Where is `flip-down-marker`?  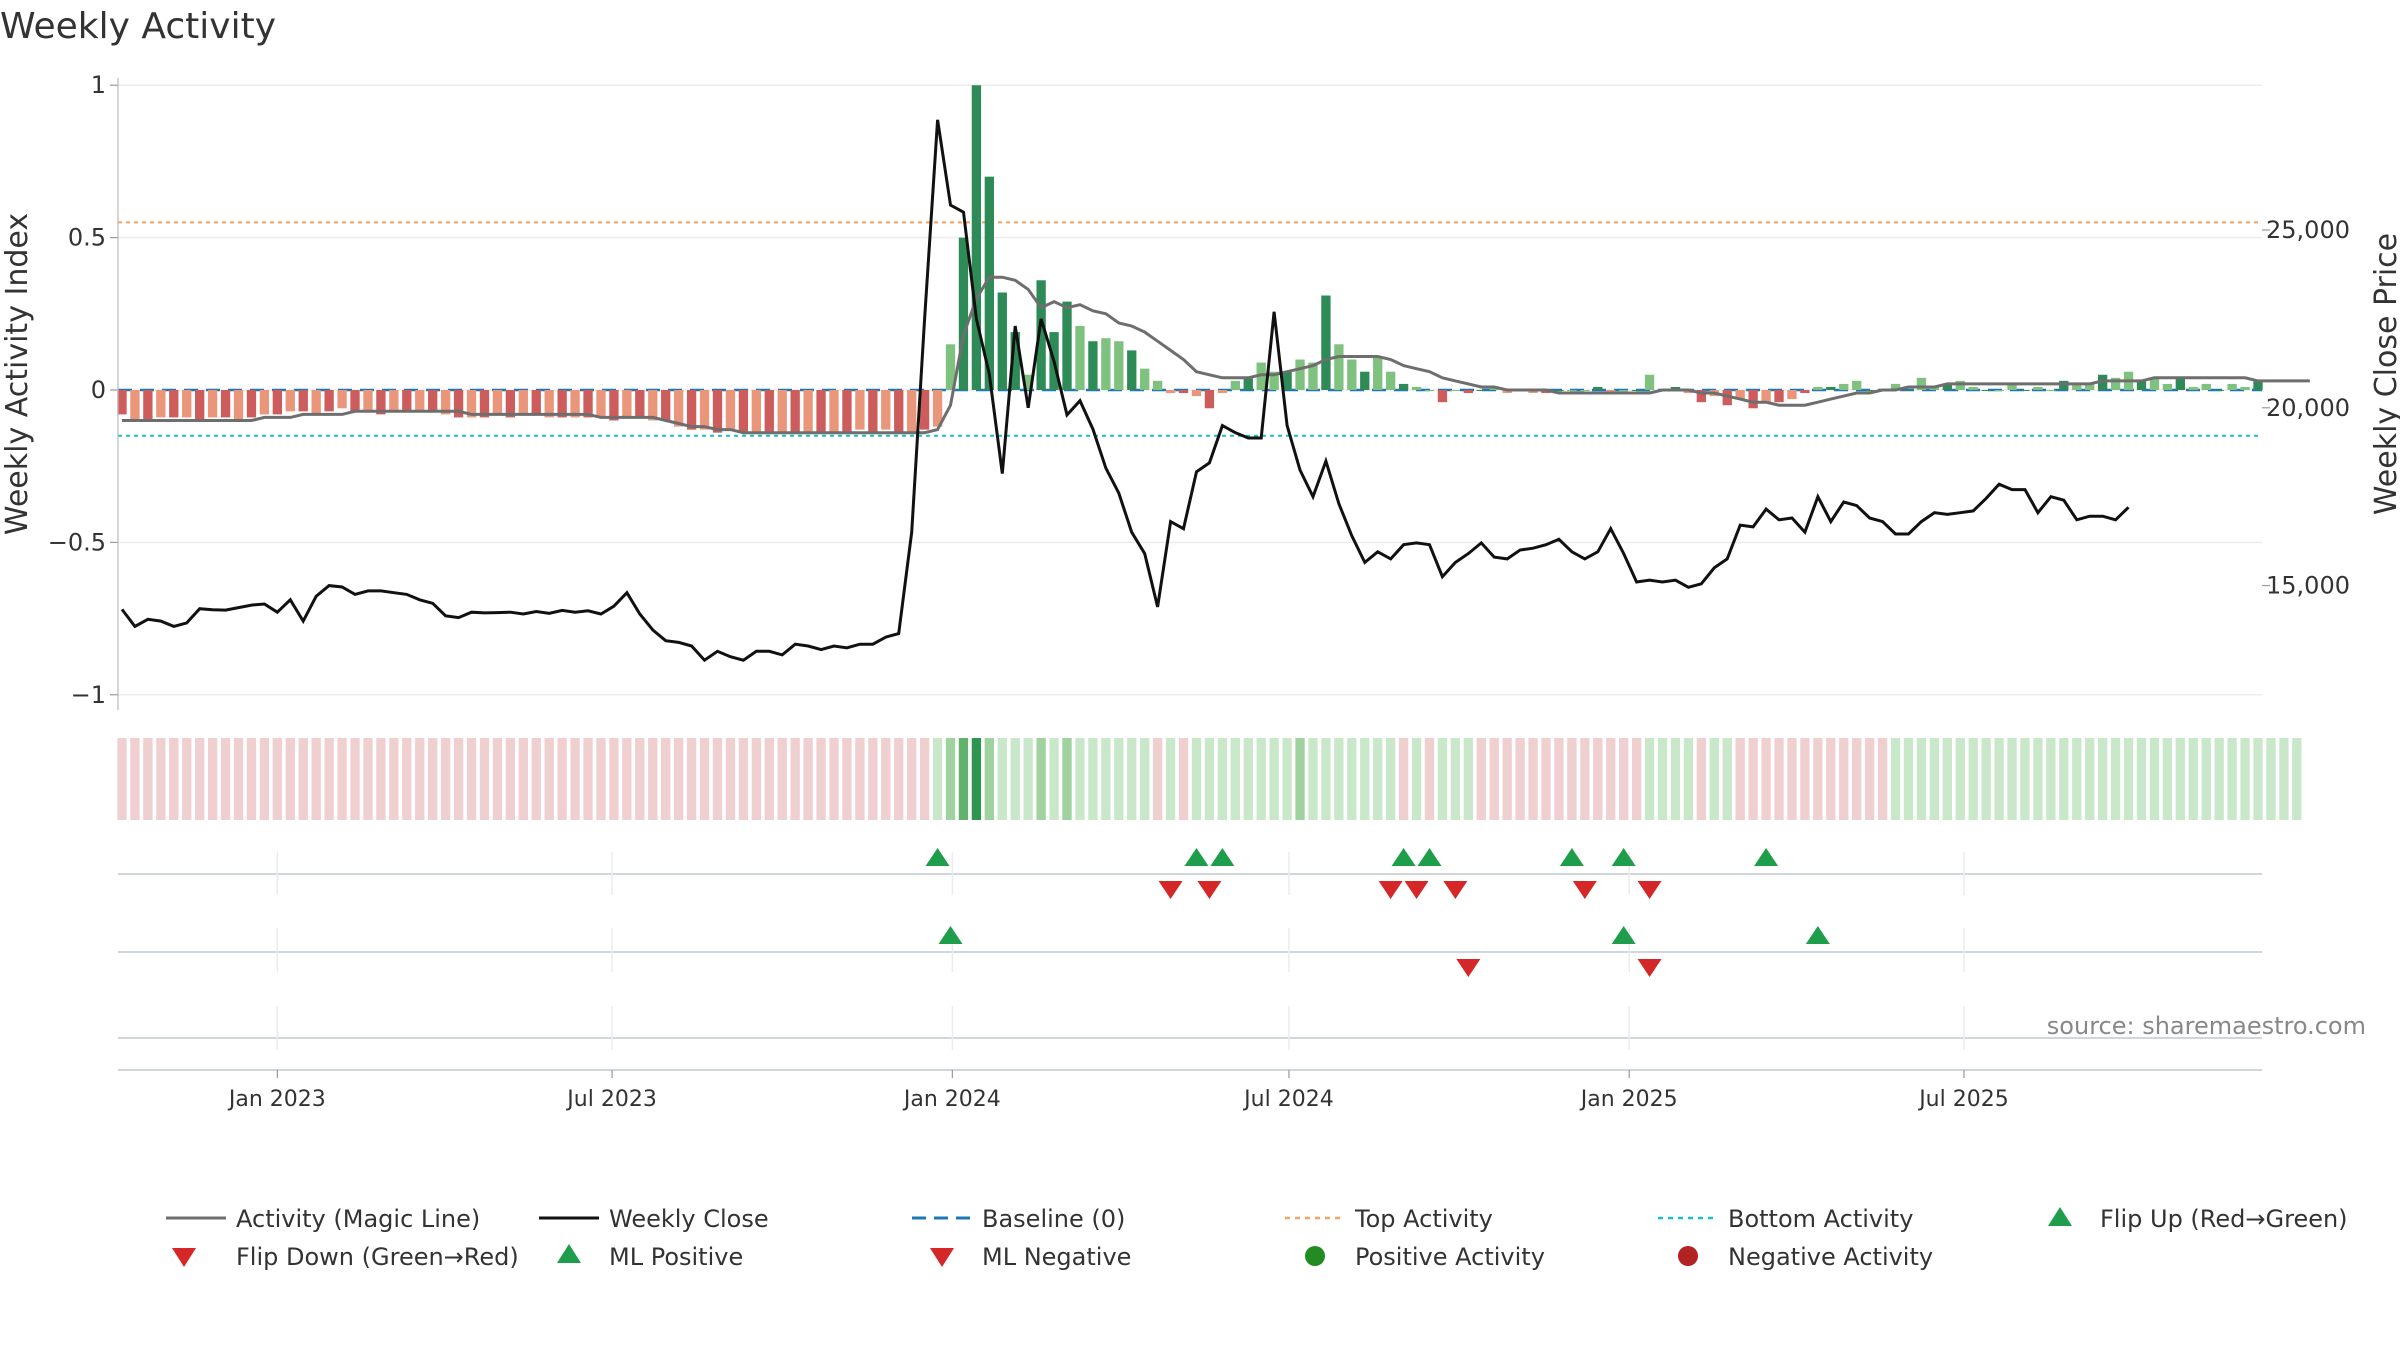
flip-down-marker is located at coordinates (1584, 890).